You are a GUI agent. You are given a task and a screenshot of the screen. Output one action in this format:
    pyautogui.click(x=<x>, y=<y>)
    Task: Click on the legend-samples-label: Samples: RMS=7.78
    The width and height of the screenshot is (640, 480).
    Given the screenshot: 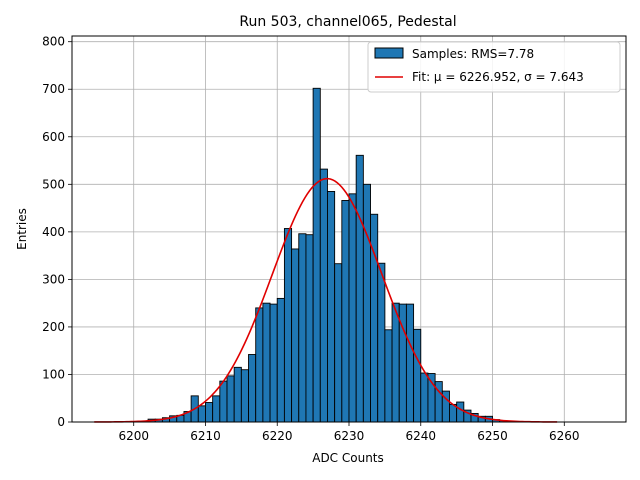 What is the action you would take?
    pyautogui.click(x=473, y=54)
    